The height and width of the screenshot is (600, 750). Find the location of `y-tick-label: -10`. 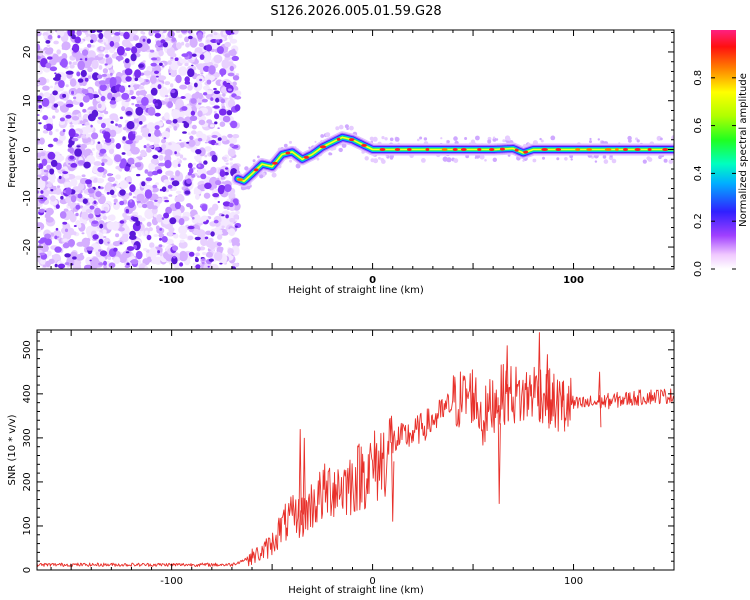

y-tick-label: -10 is located at coordinates (27, 198).